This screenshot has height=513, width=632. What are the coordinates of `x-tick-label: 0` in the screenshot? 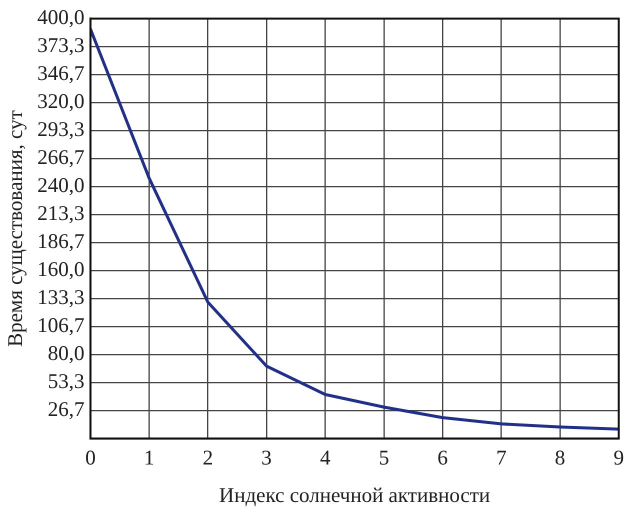 It's located at (90, 458).